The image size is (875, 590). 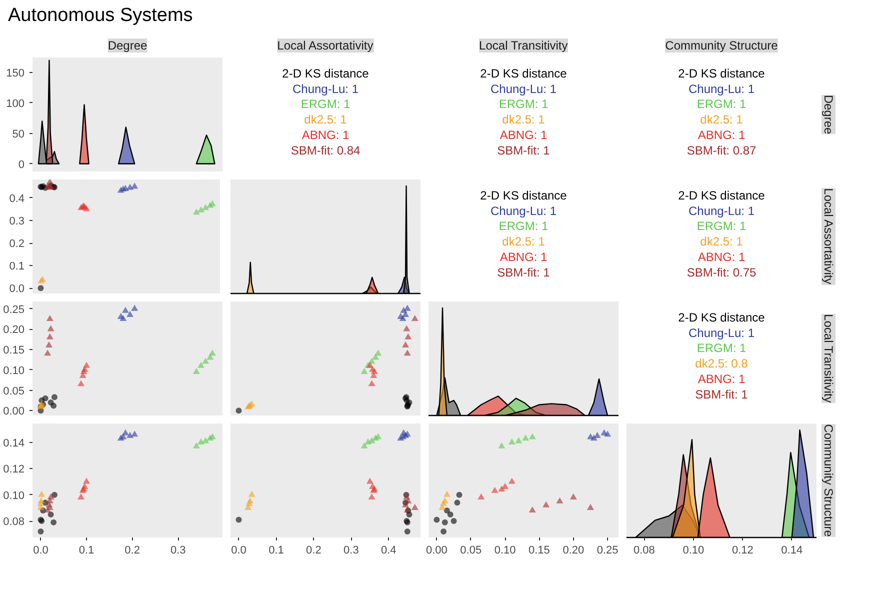 What do you see at coordinates (18, 134) in the screenshot?
I see `y-tick-label: 50` at bounding box center [18, 134].